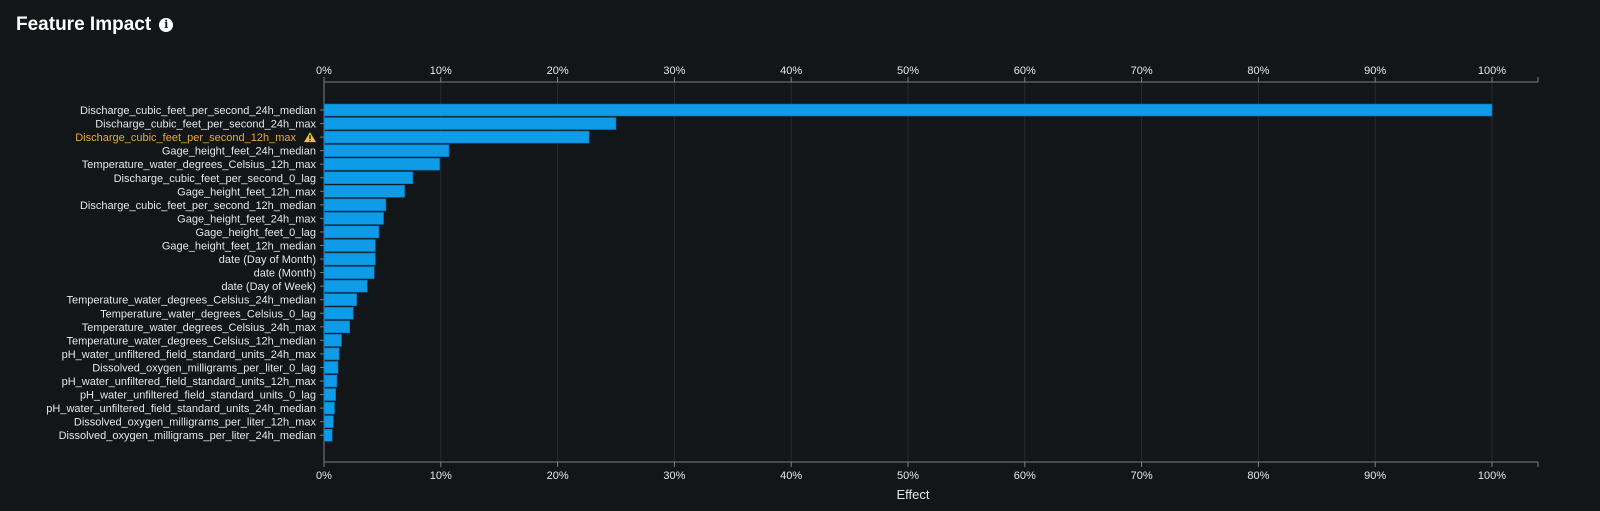  I want to click on x-tick-label-top: 90%, so click(1375, 71).